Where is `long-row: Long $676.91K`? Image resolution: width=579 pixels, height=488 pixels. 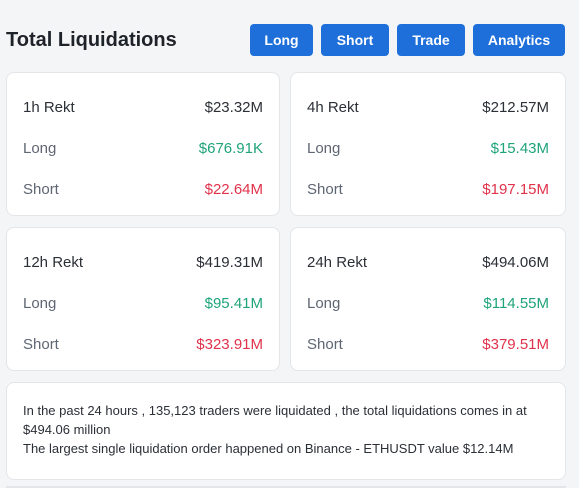 long-row: Long $676.91K is located at coordinates (143, 148).